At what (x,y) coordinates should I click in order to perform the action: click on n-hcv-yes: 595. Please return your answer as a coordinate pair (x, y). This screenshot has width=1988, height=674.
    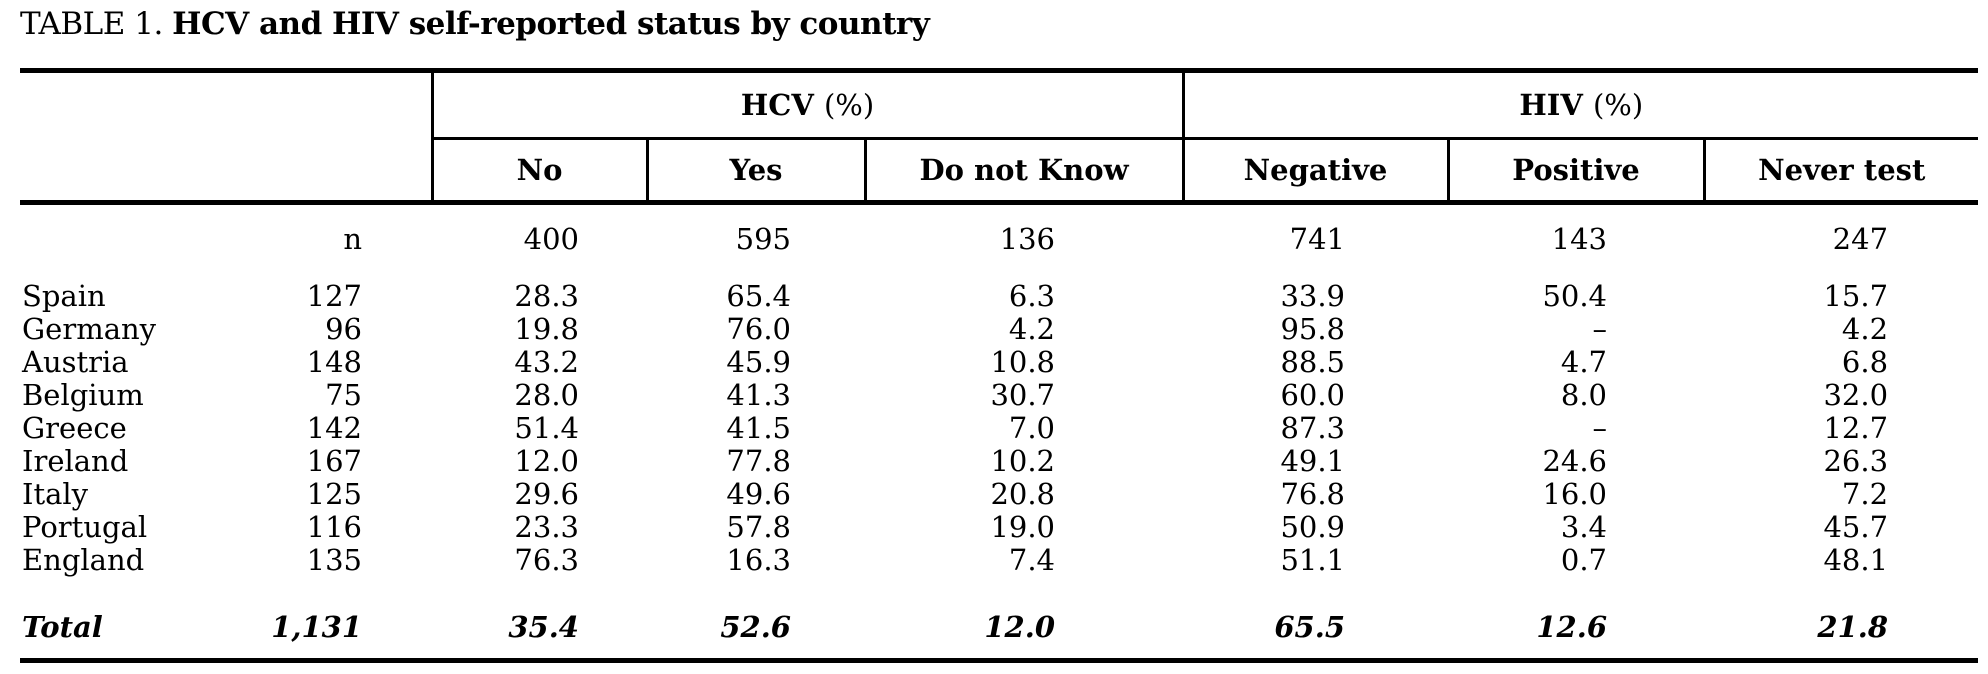
    Looking at the image, I should click on (763, 239).